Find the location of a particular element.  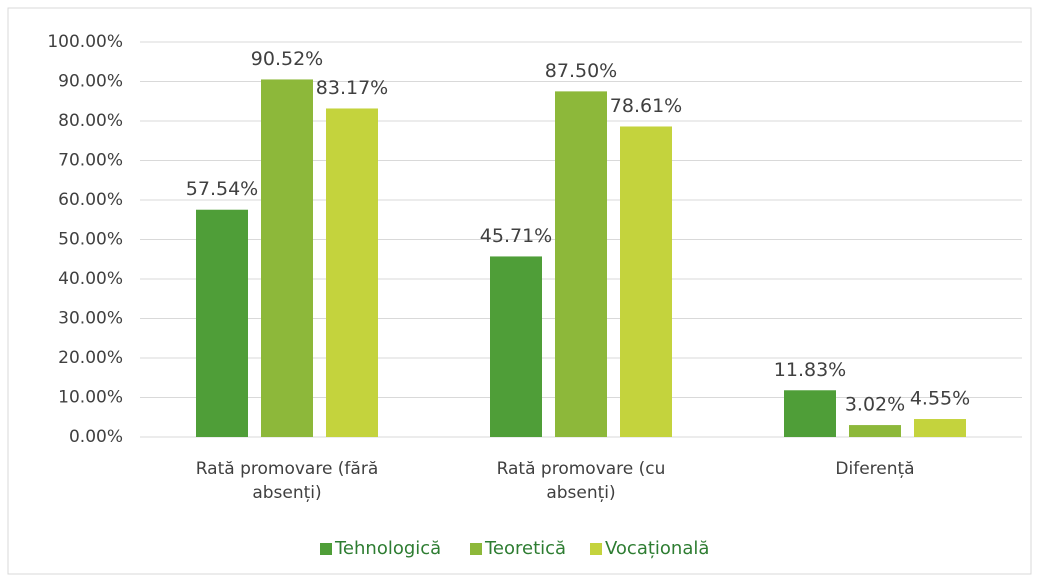

data-label: 90.52% is located at coordinates (287, 59).